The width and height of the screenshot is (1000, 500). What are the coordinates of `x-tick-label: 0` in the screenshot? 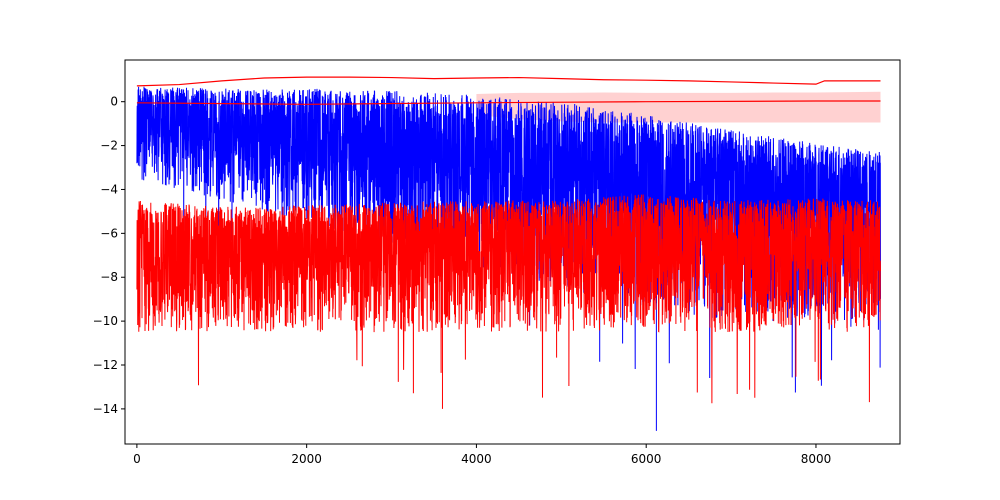 It's located at (137, 459).